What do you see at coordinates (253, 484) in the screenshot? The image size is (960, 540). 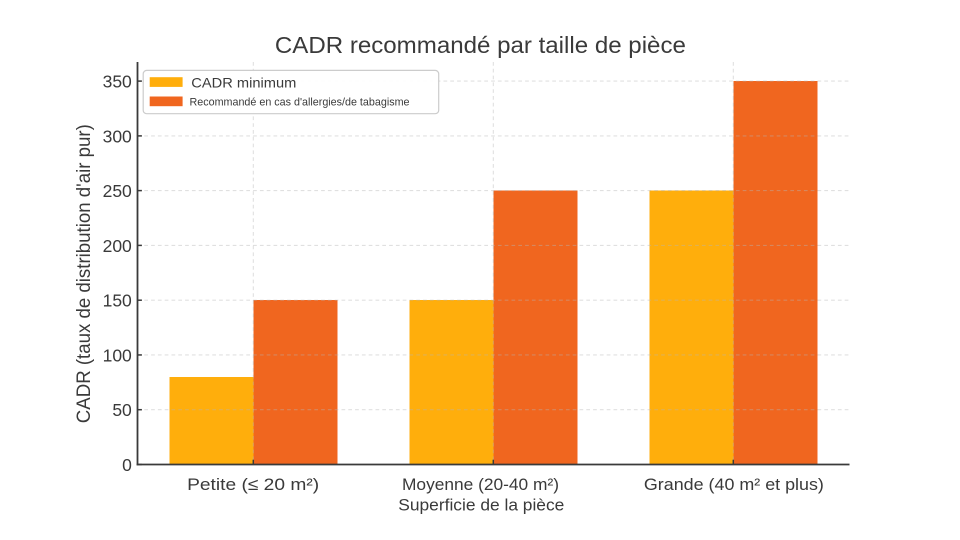 I see `svg-text: Petite (≤ 20 m²)` at bounding box center [253, 484].